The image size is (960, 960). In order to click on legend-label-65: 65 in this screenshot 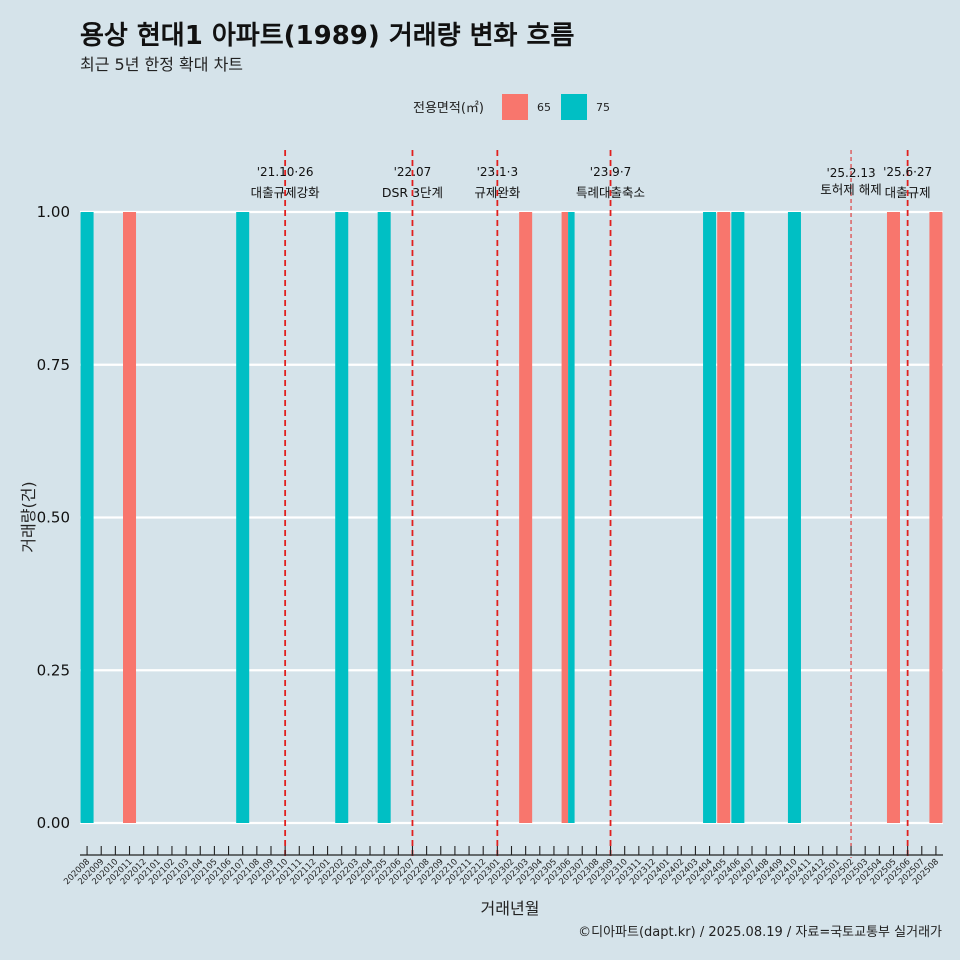, I will do `click(544, 107)`.